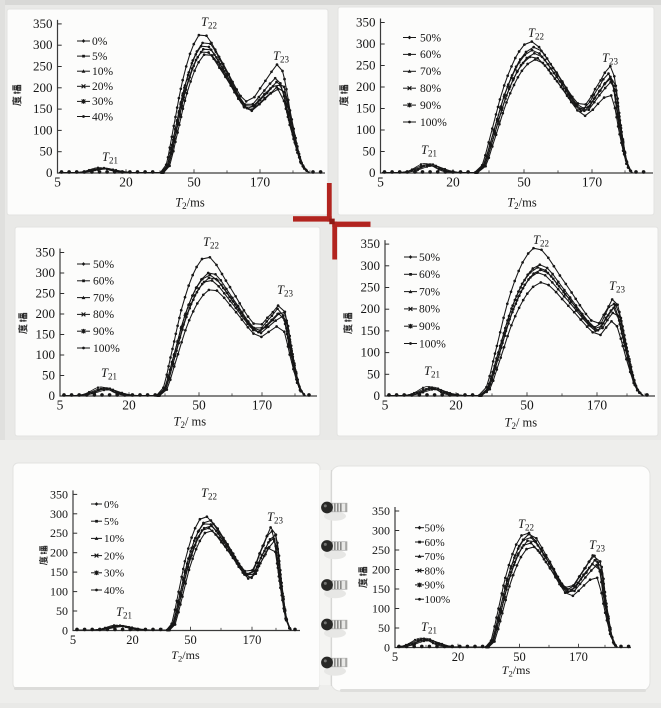  What do you see at coordinates (114, 574) in the screenshot?
I see `svg-text: 30%` at bounding box center [114, 574].